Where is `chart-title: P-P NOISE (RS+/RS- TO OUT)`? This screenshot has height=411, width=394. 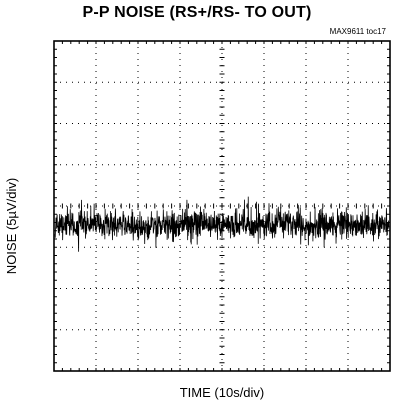 chart-title: P-P NOISE (RS+/RS- TO OUT) is located at coordinates (197, 12).